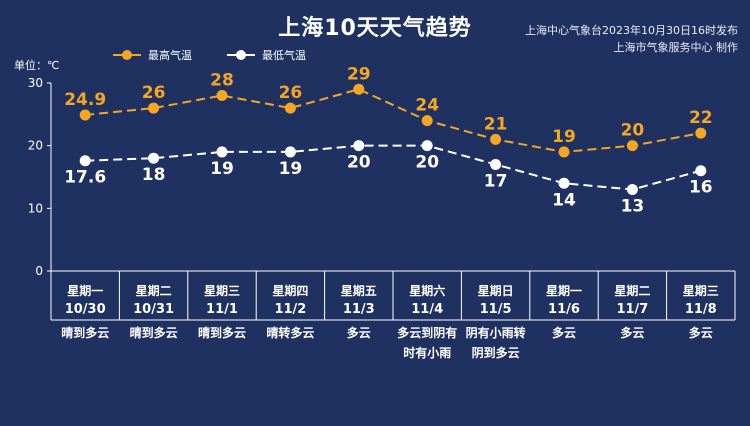 This screenshot has width=750, height=426. I want to click on day-column: 星期四 11/2 晴转多云, so click(290, 213).